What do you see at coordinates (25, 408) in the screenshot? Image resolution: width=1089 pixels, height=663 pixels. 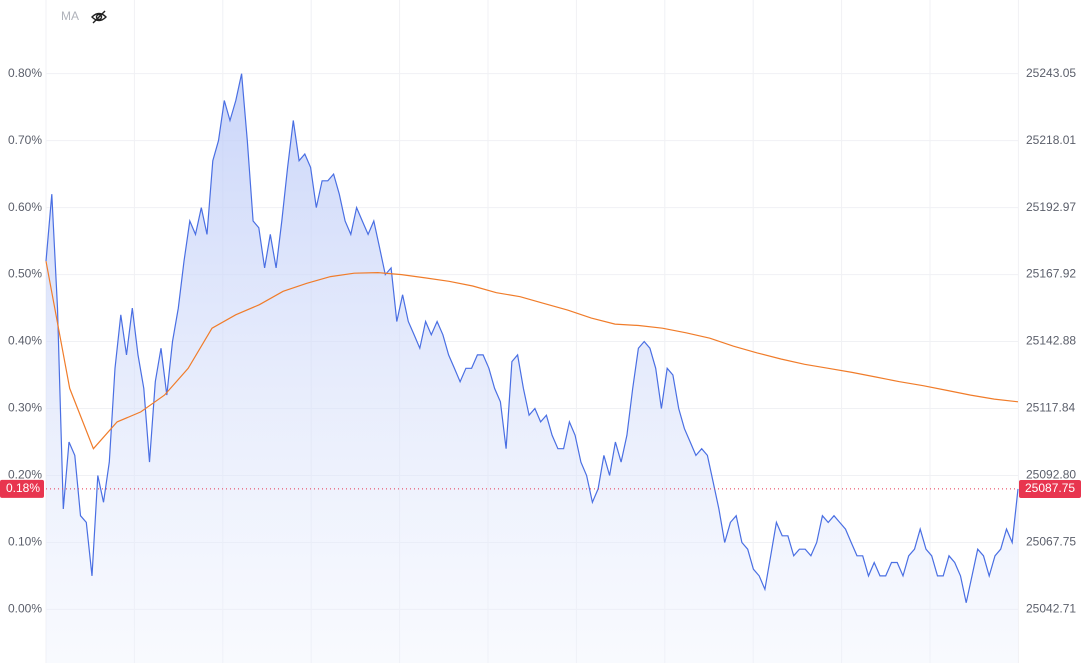 I see `y-tick-label: 0.30%` at bounding box center [25, 408].